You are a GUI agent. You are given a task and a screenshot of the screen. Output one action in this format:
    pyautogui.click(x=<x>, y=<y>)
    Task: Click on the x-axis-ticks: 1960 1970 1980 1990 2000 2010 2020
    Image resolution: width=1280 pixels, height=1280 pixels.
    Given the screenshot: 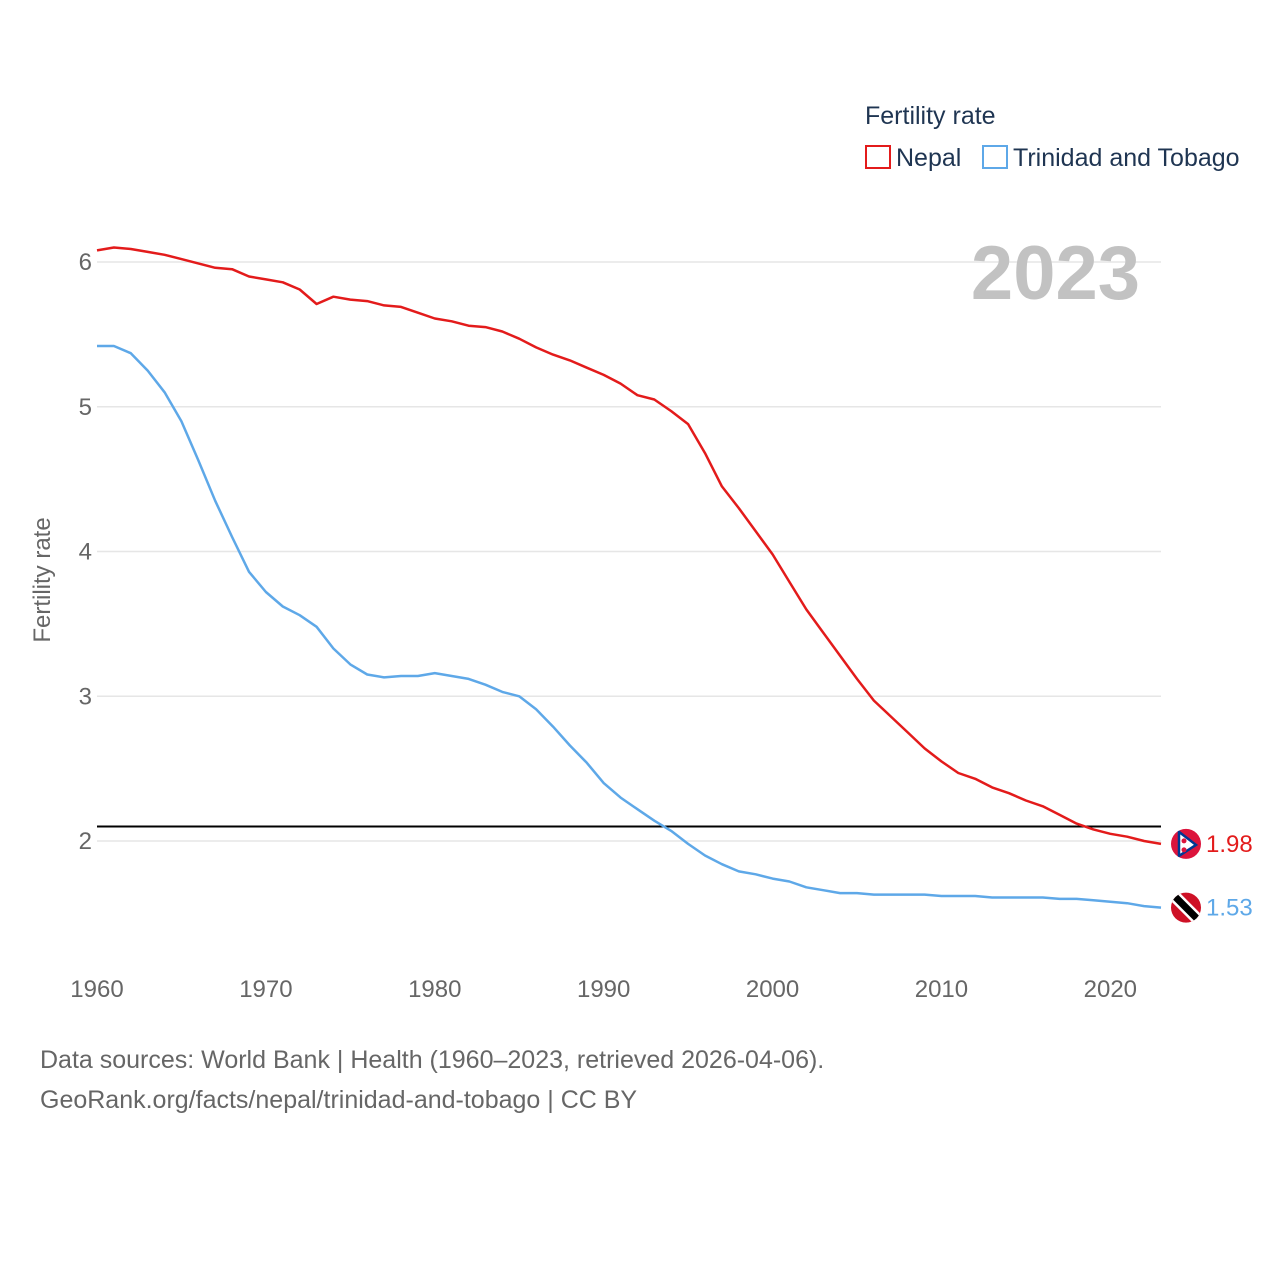 What is the action you would take?
    pyautogui.click(x=603, y=989)
    